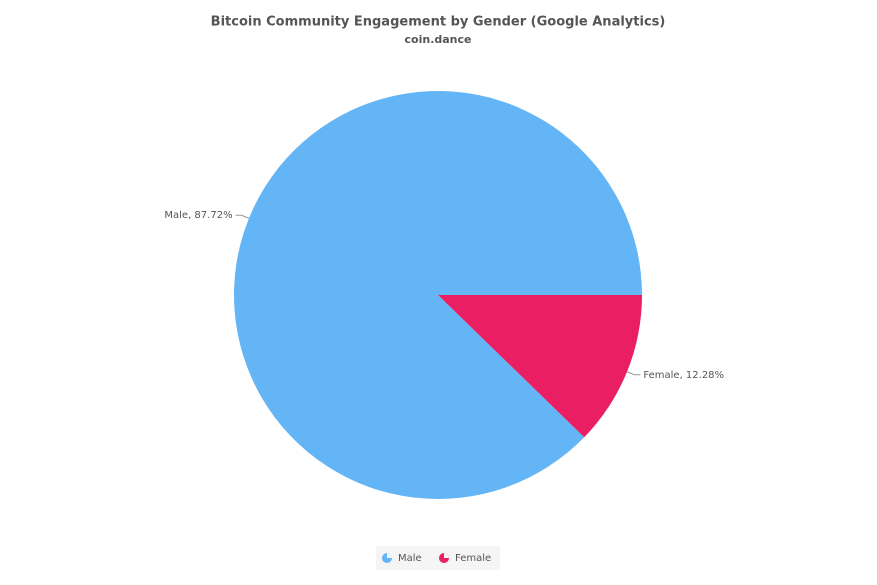 Image resolution: width=877 pixels, height=585 pixels. Describe the element at coordinates (438, 558) in the screenshot. I see `legend-box` at that location.